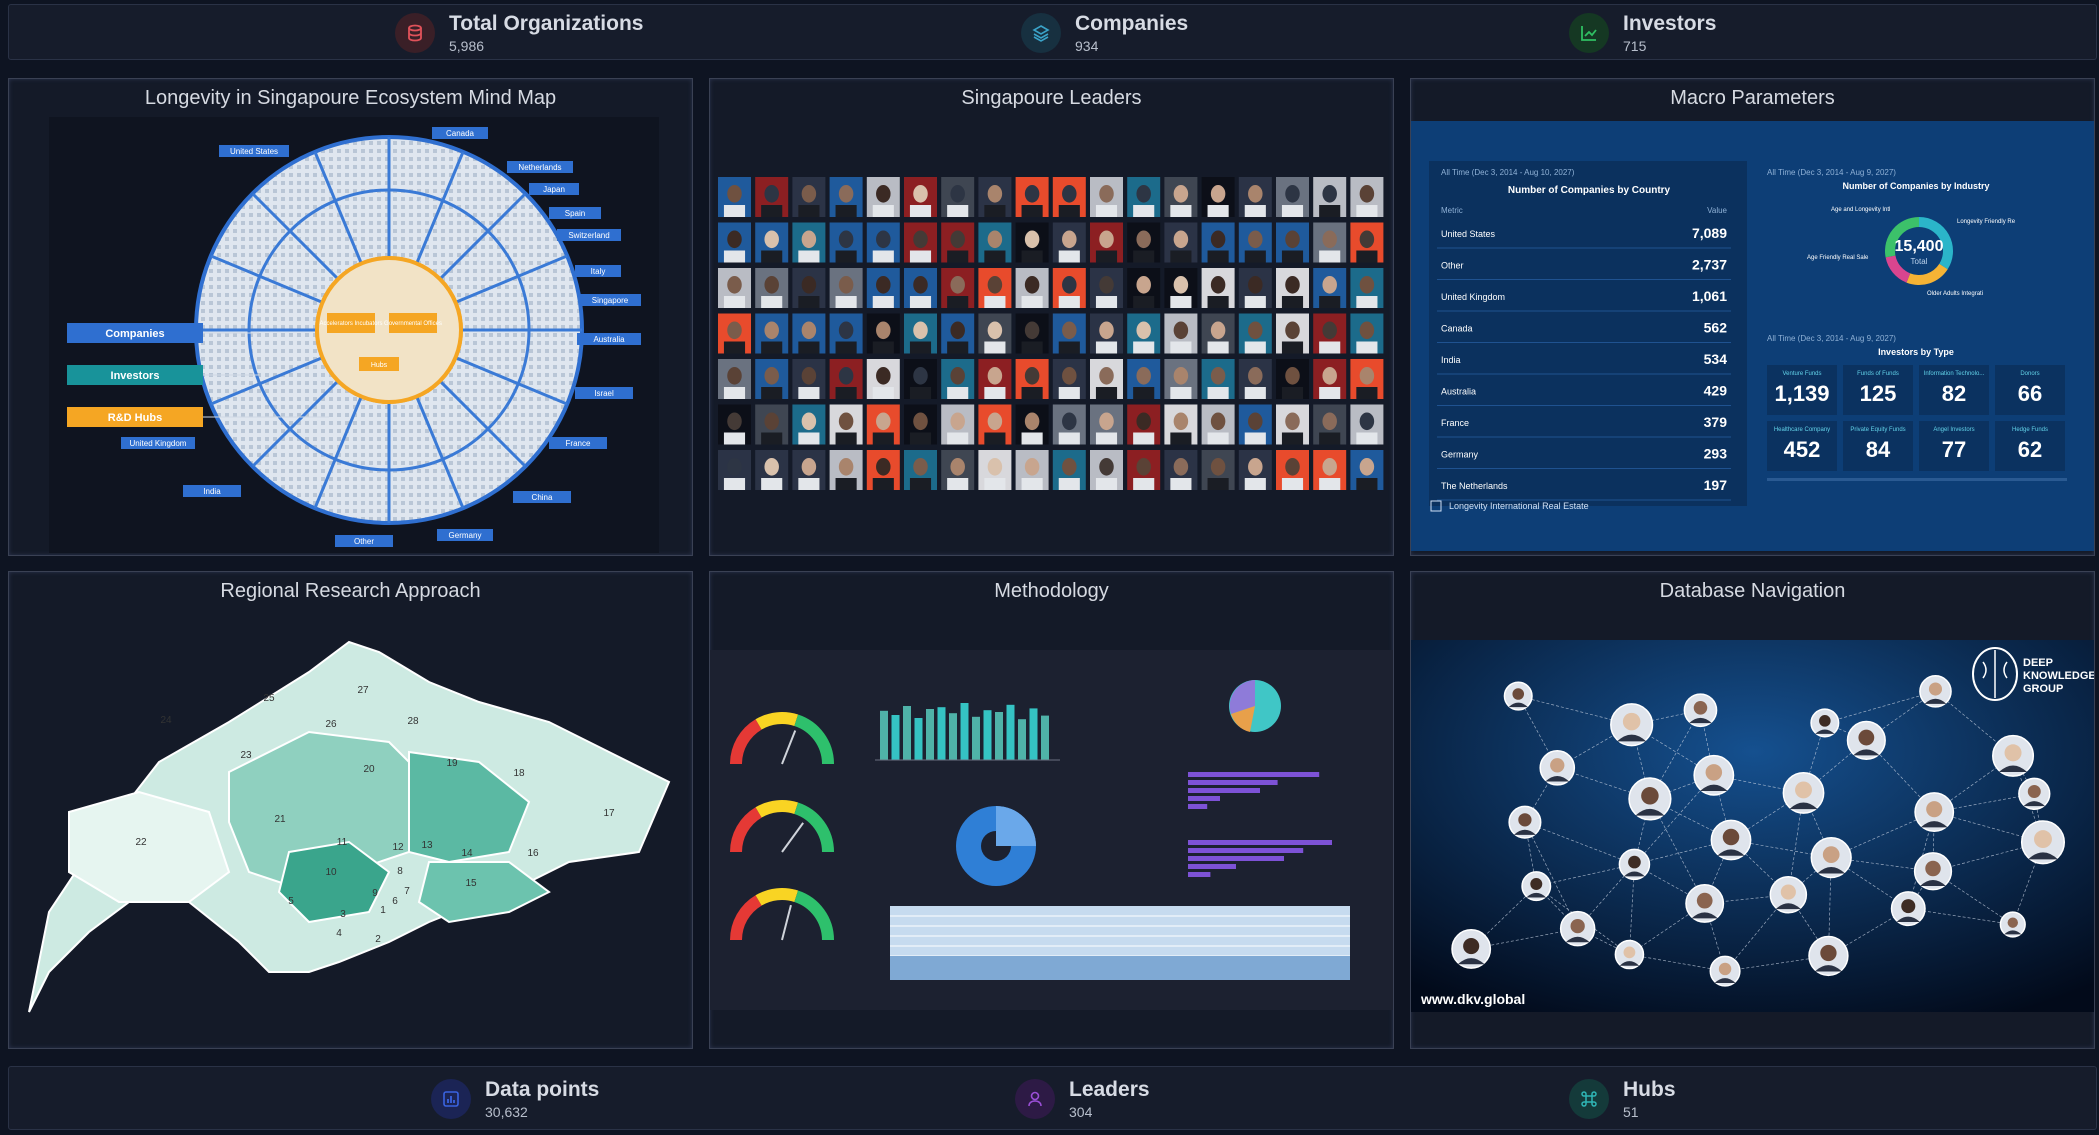  I want to click on stat-leaders: Leaders 304, so click(1082, 1099).